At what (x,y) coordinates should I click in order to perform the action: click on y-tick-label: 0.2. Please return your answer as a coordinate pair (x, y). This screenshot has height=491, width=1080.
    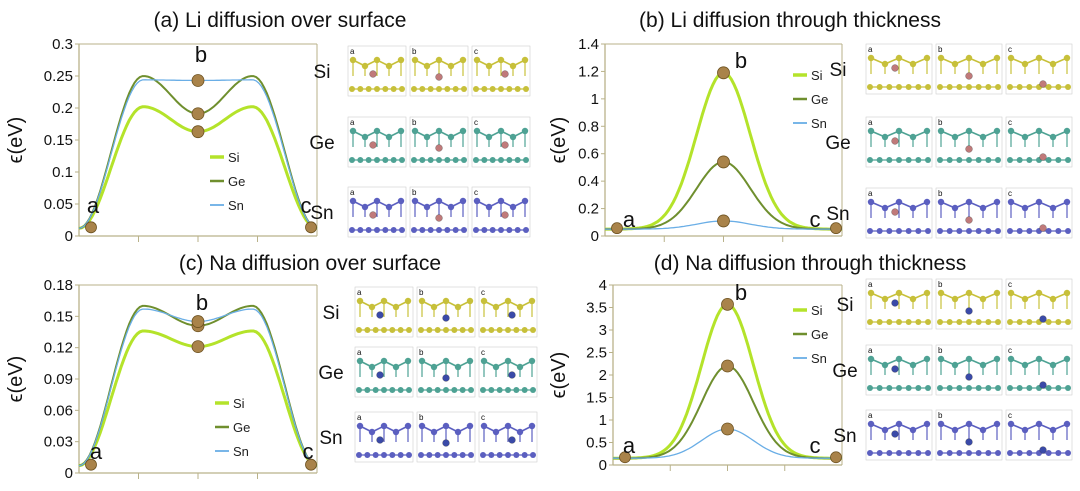
    Looking at the image, I should click on (588, 209).